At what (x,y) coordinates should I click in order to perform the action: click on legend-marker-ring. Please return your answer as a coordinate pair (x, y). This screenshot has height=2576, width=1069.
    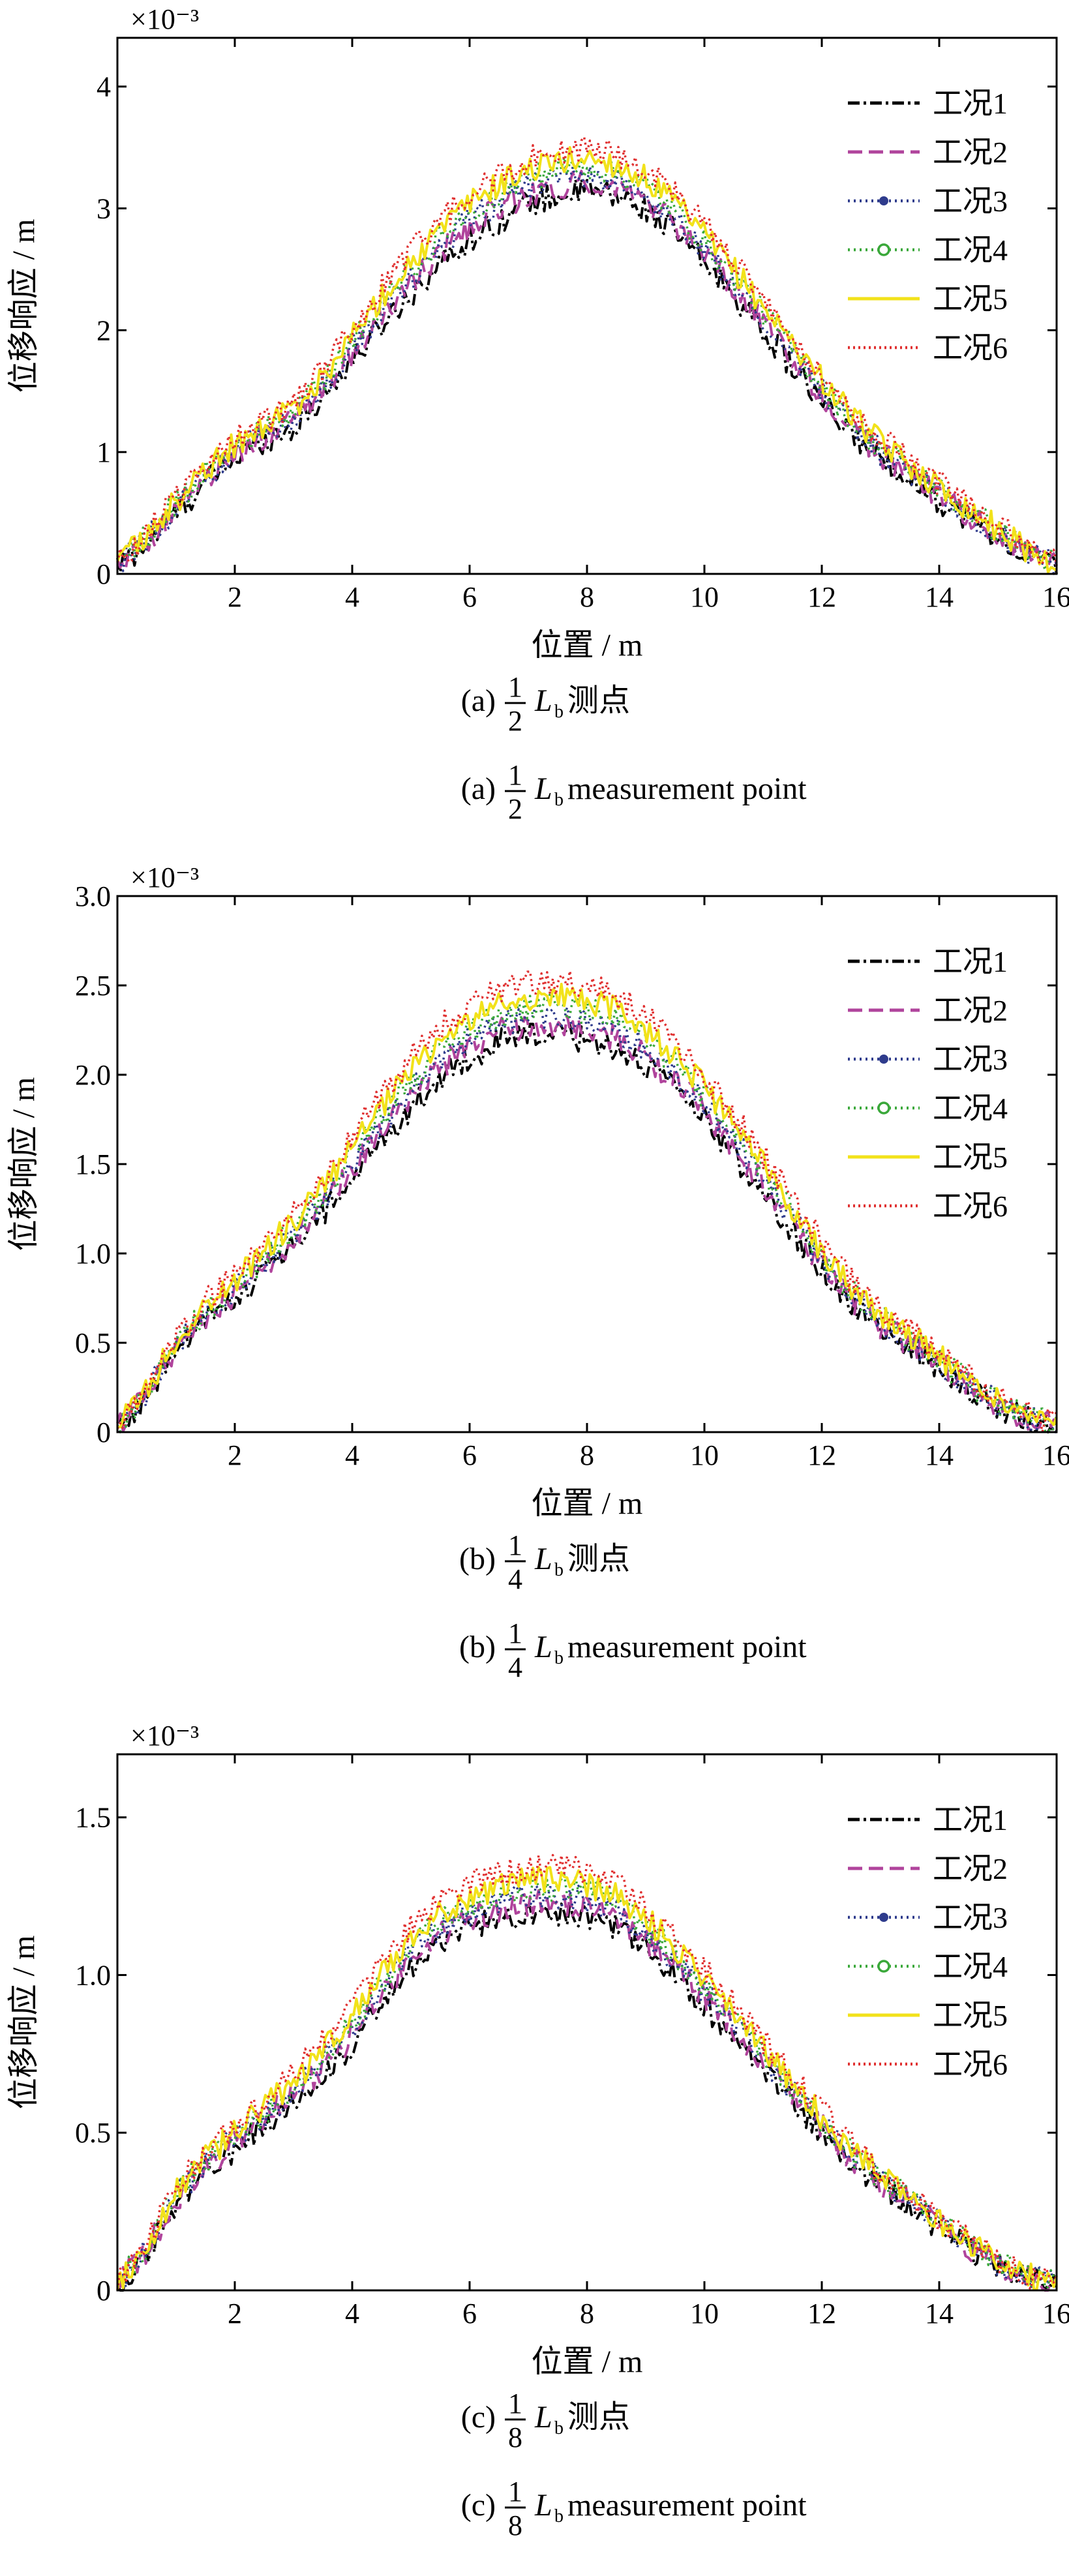
    Looking at the image, I should click on (884, 1966).